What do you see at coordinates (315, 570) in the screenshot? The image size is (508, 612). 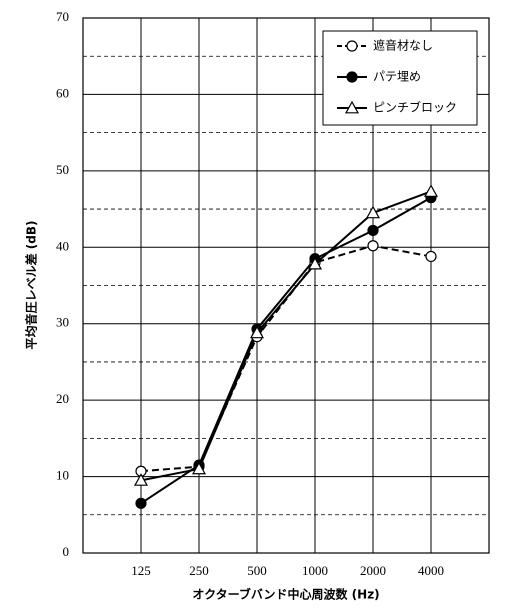 I see `x-tick-label: 1000` at bounding box center [315, 570].